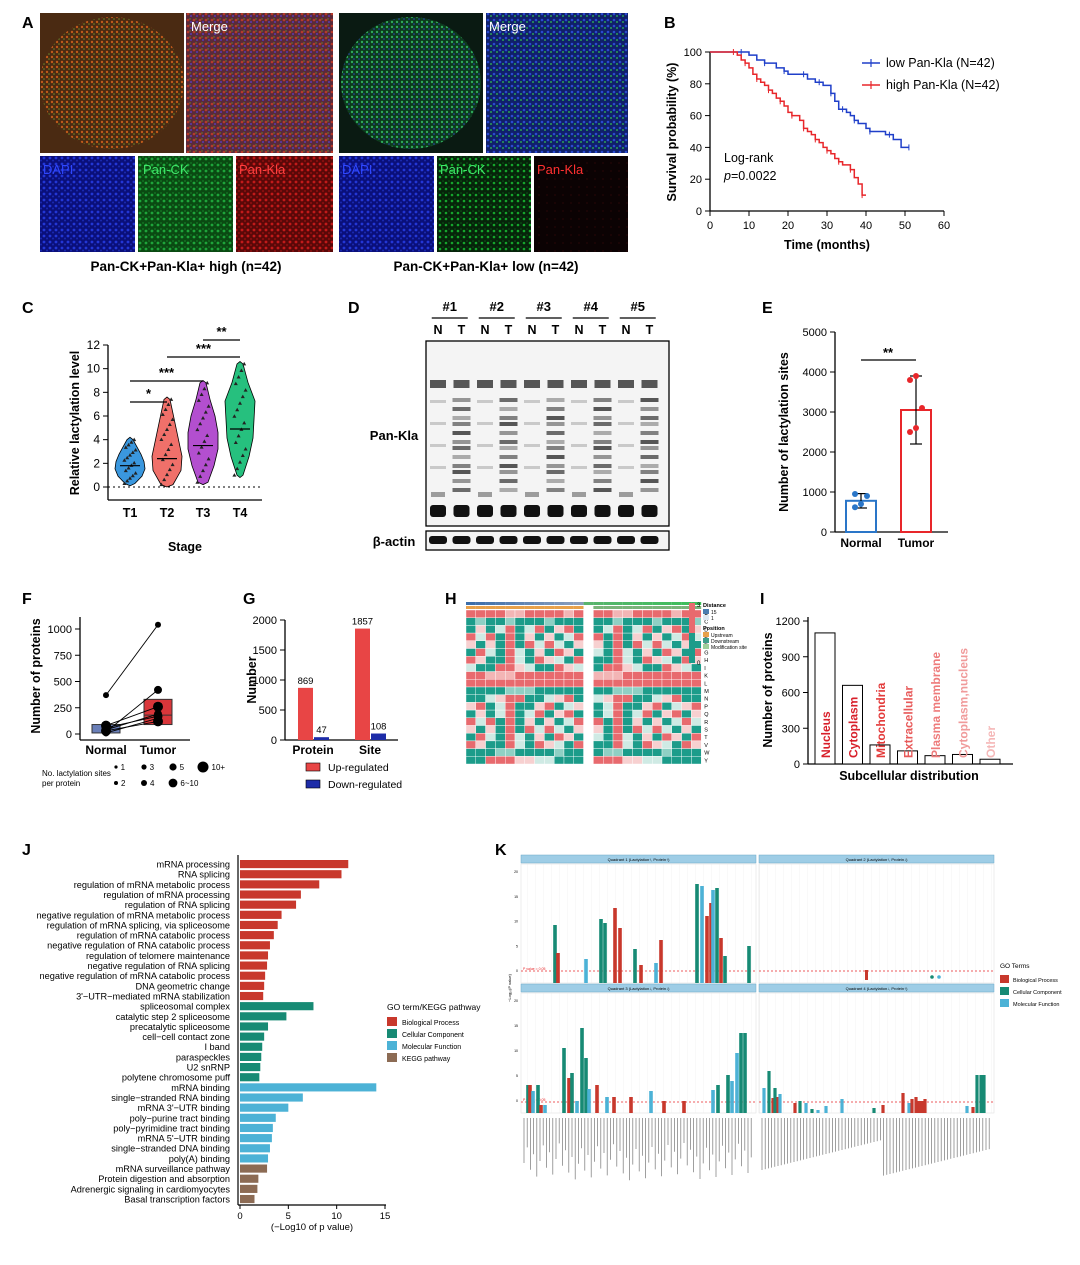  Describe the element at coordinates (185, 547) in the screenshot. I see `x-axis-label: Stage` at that location.